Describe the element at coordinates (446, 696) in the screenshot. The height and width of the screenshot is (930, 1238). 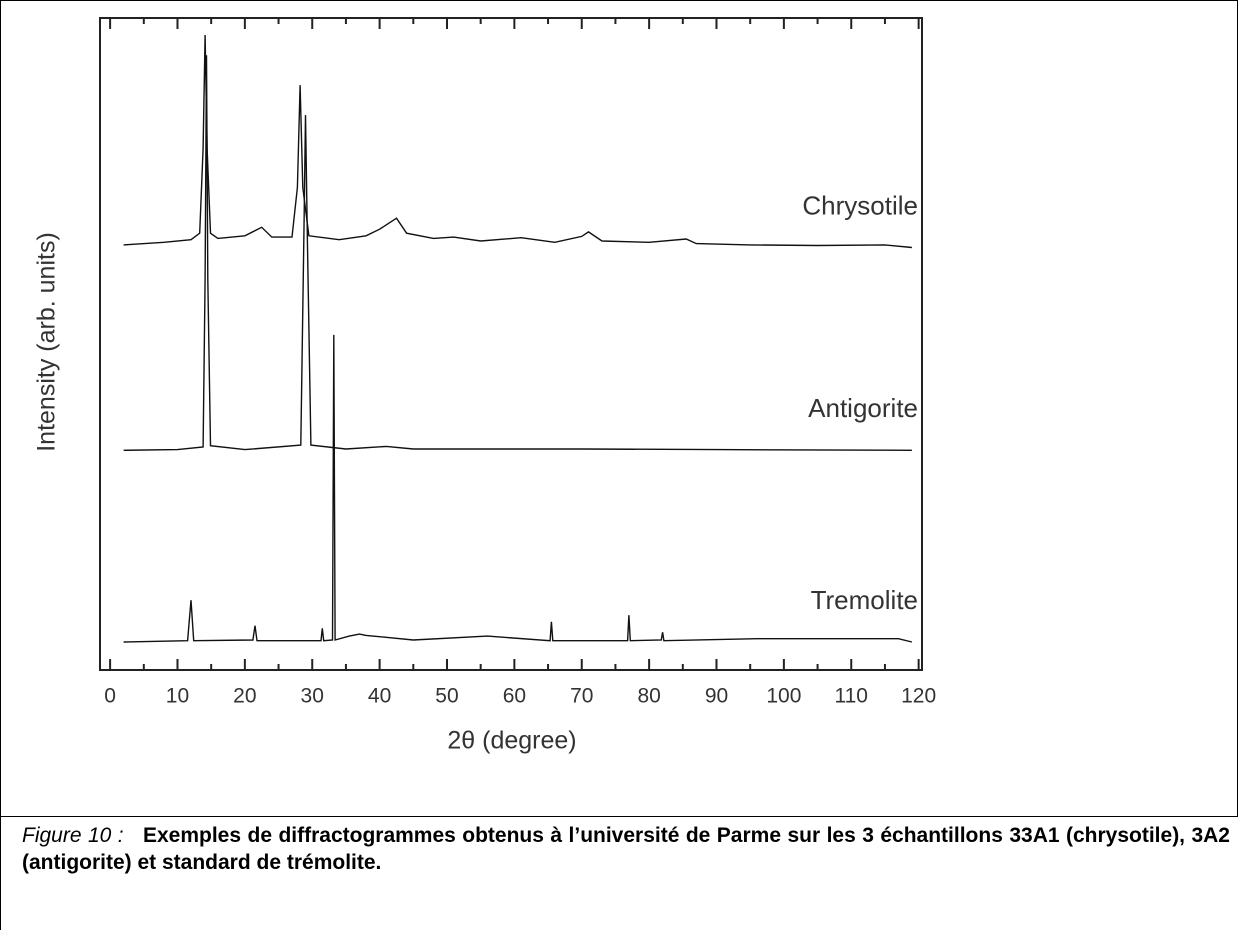
I see `x-tick-label: 50` at that location.